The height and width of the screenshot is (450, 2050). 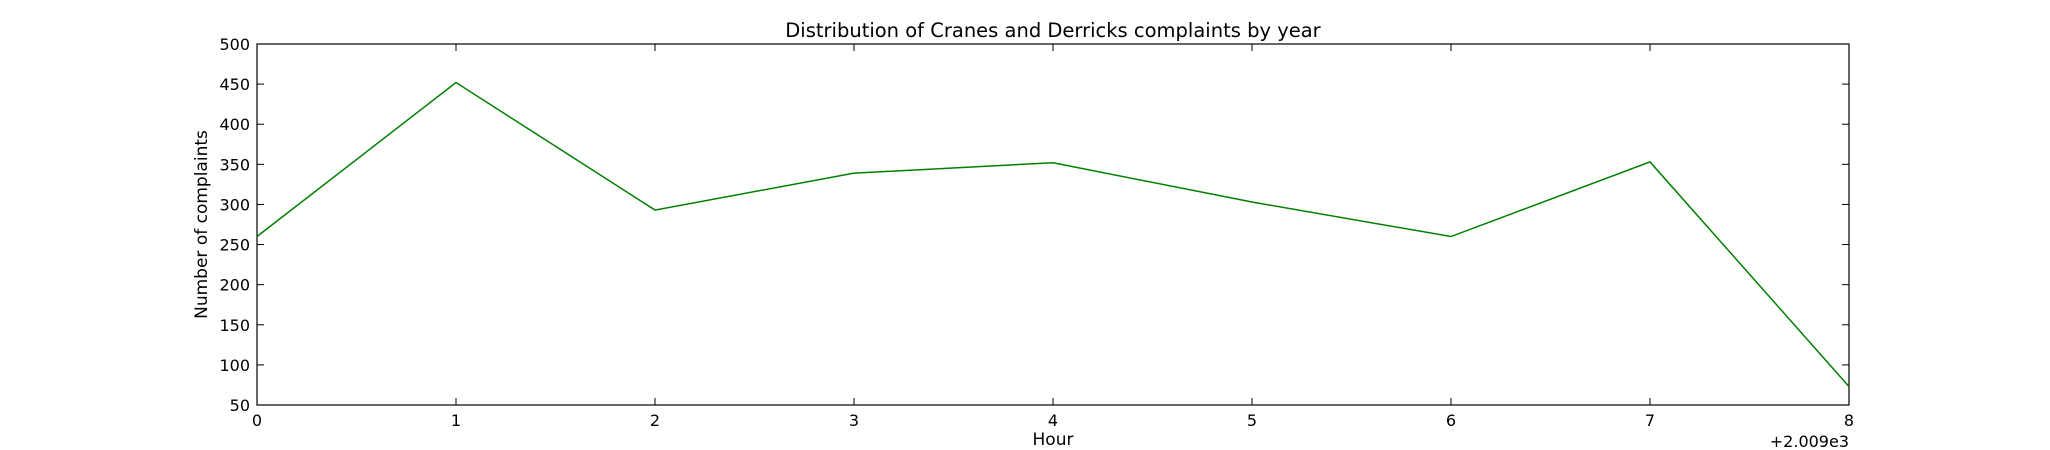 I want to click on y-tick-label-3: 200, so click(x=234, y=285).